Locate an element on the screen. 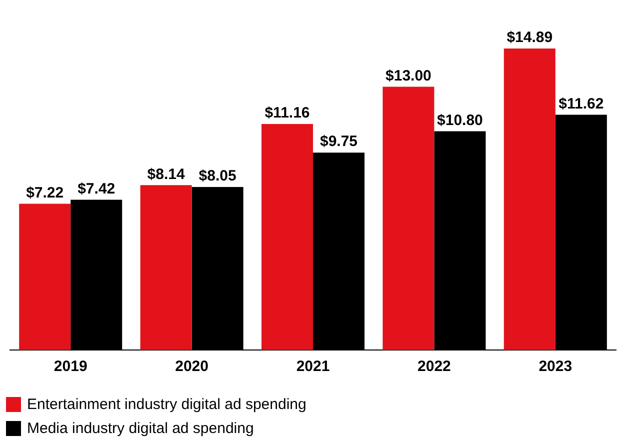  legend-label: Entertainment industry digital ad spending is located at coordinates (166, 404).